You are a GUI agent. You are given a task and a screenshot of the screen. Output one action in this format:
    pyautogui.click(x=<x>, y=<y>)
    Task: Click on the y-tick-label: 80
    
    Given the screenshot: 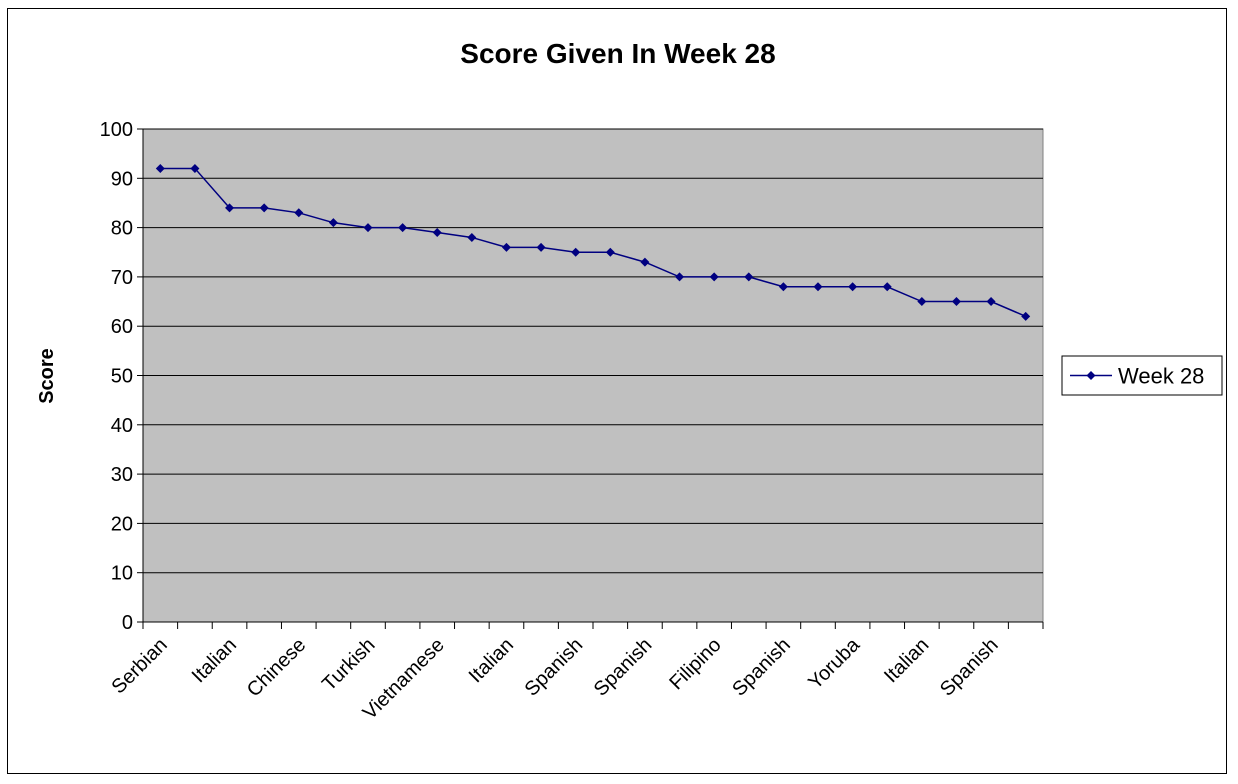 What is the action you would take?
    pyautogui.click(x=122, y=229)
    